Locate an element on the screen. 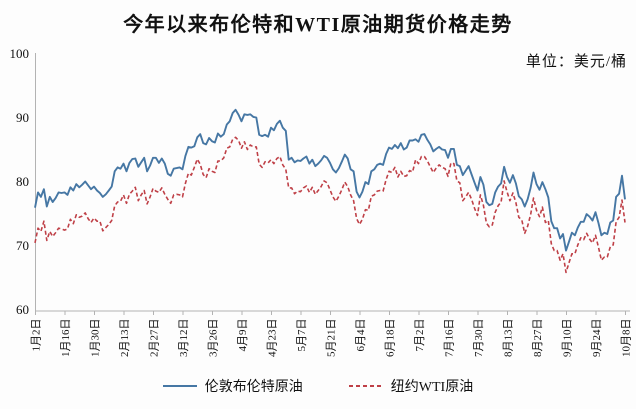 The image size is (636, 409). x-tick-label: 3月26日 is located at coordinates (214, 338).